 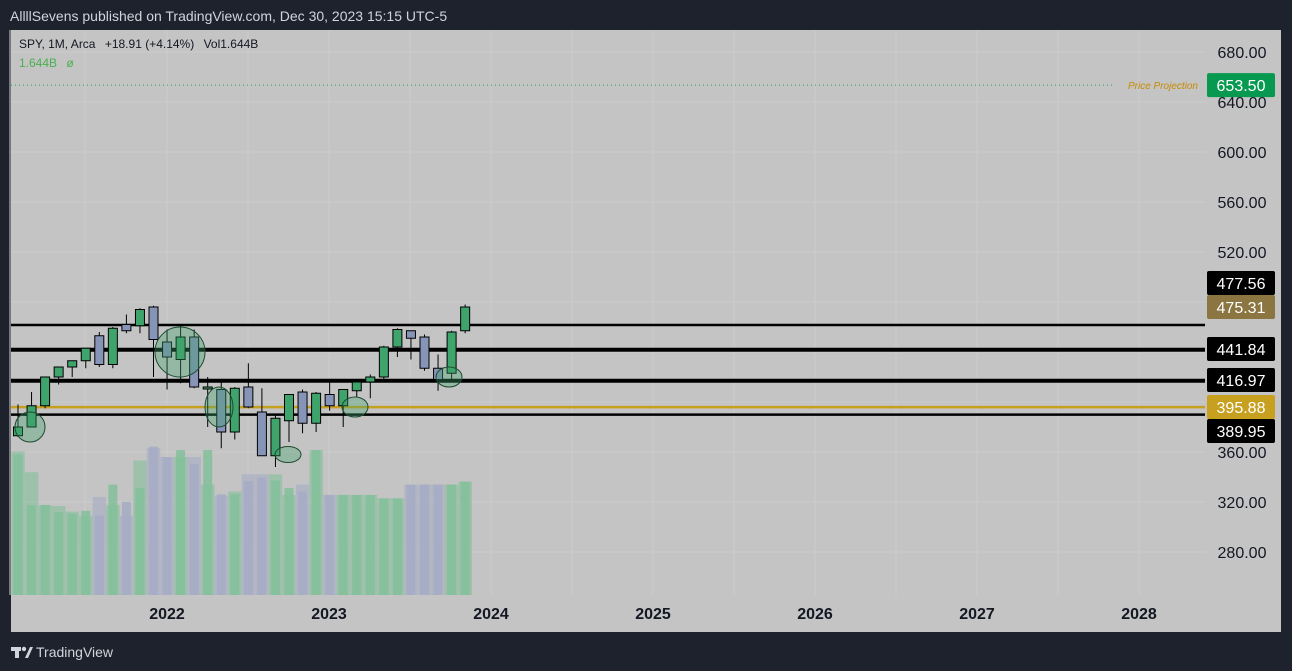 I want to click on time-tick-label: 2022, so click(x=167, y=614).